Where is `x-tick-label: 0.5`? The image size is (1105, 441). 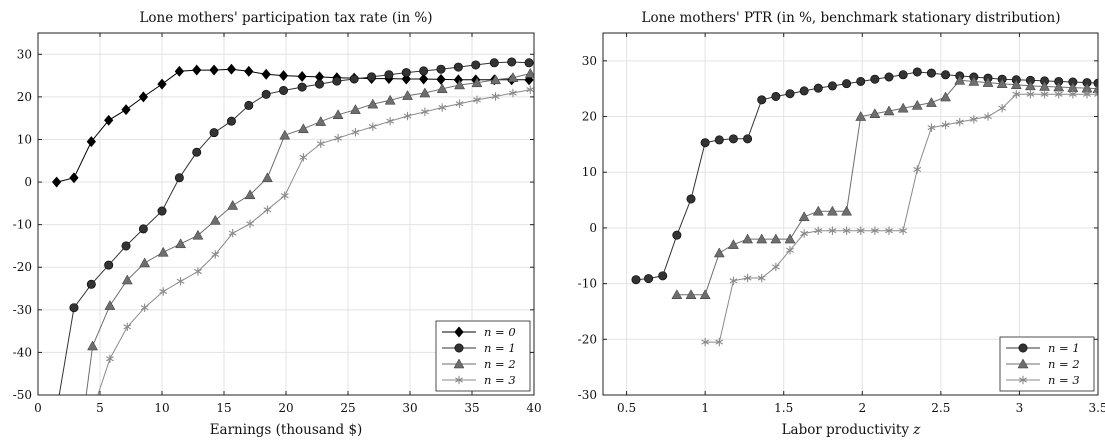
x-tick-label: 0.5 is located at coordinates (626, 408).